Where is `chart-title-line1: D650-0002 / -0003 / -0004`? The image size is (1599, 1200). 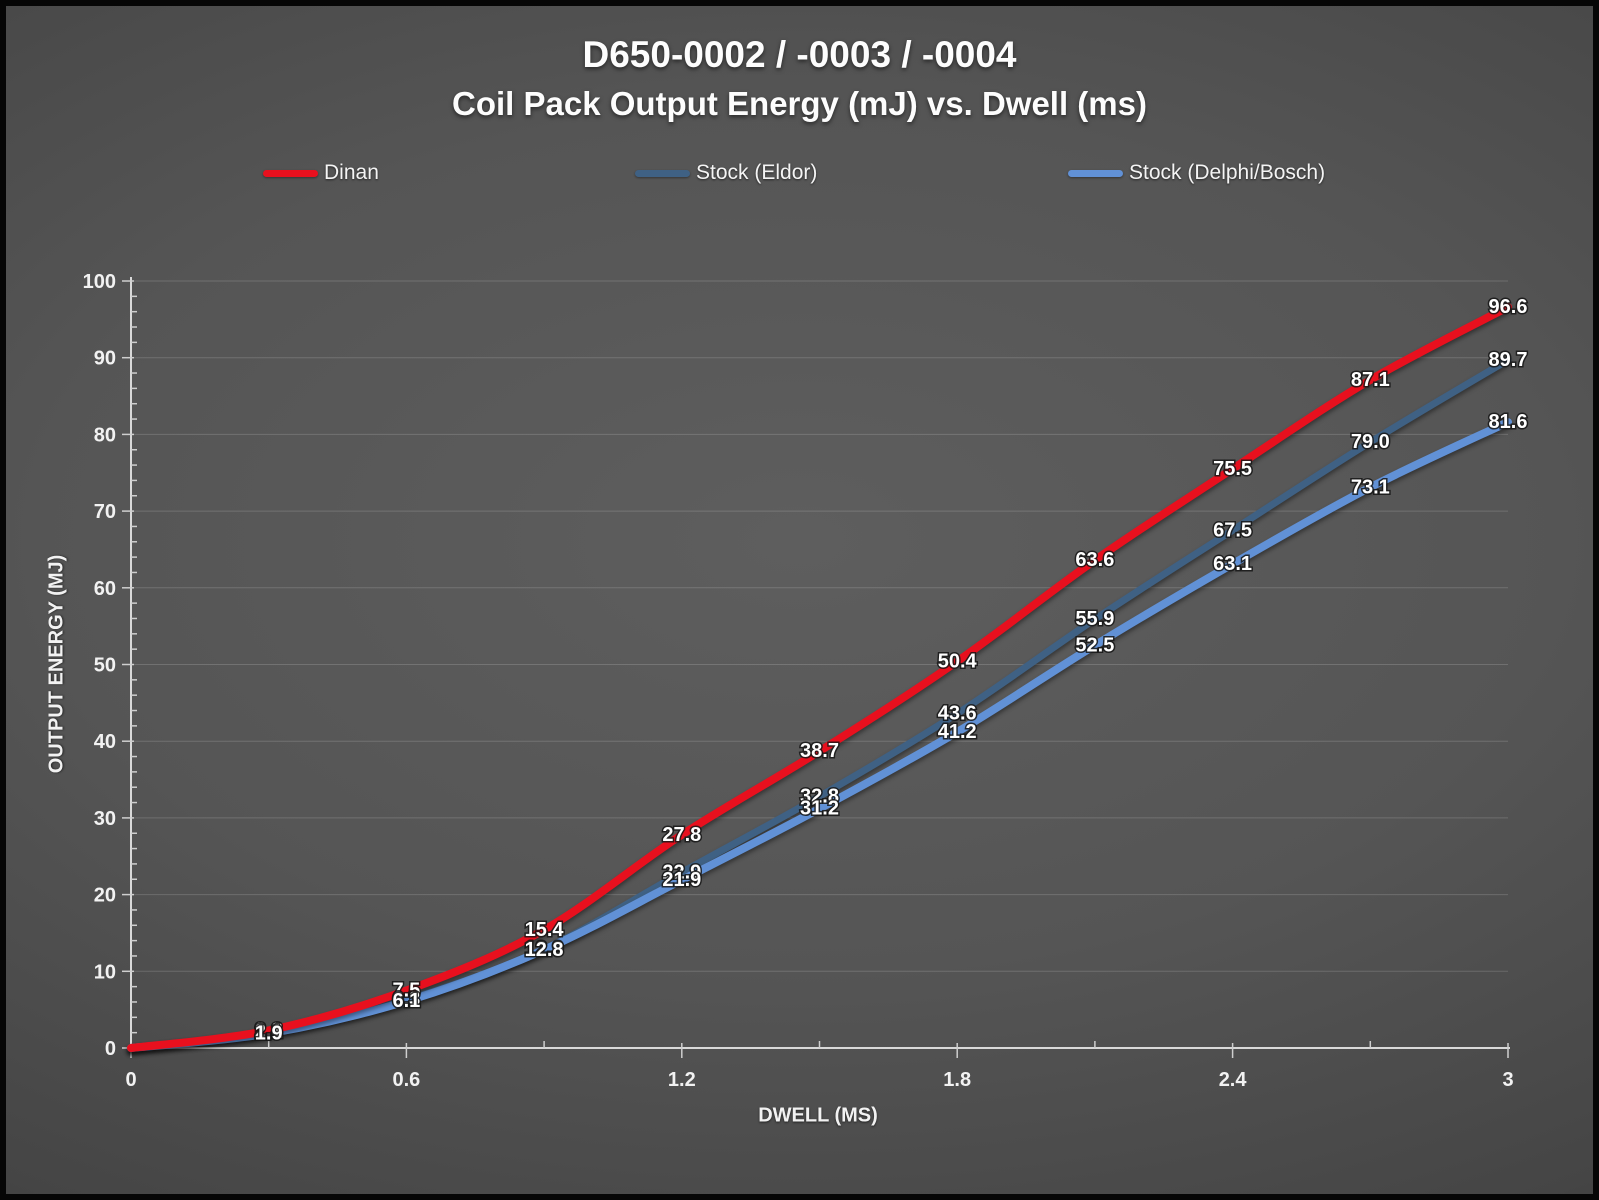 chart-title-line1: D650-0002 / -0003 / -0004 is located at coordinates (799, 54).